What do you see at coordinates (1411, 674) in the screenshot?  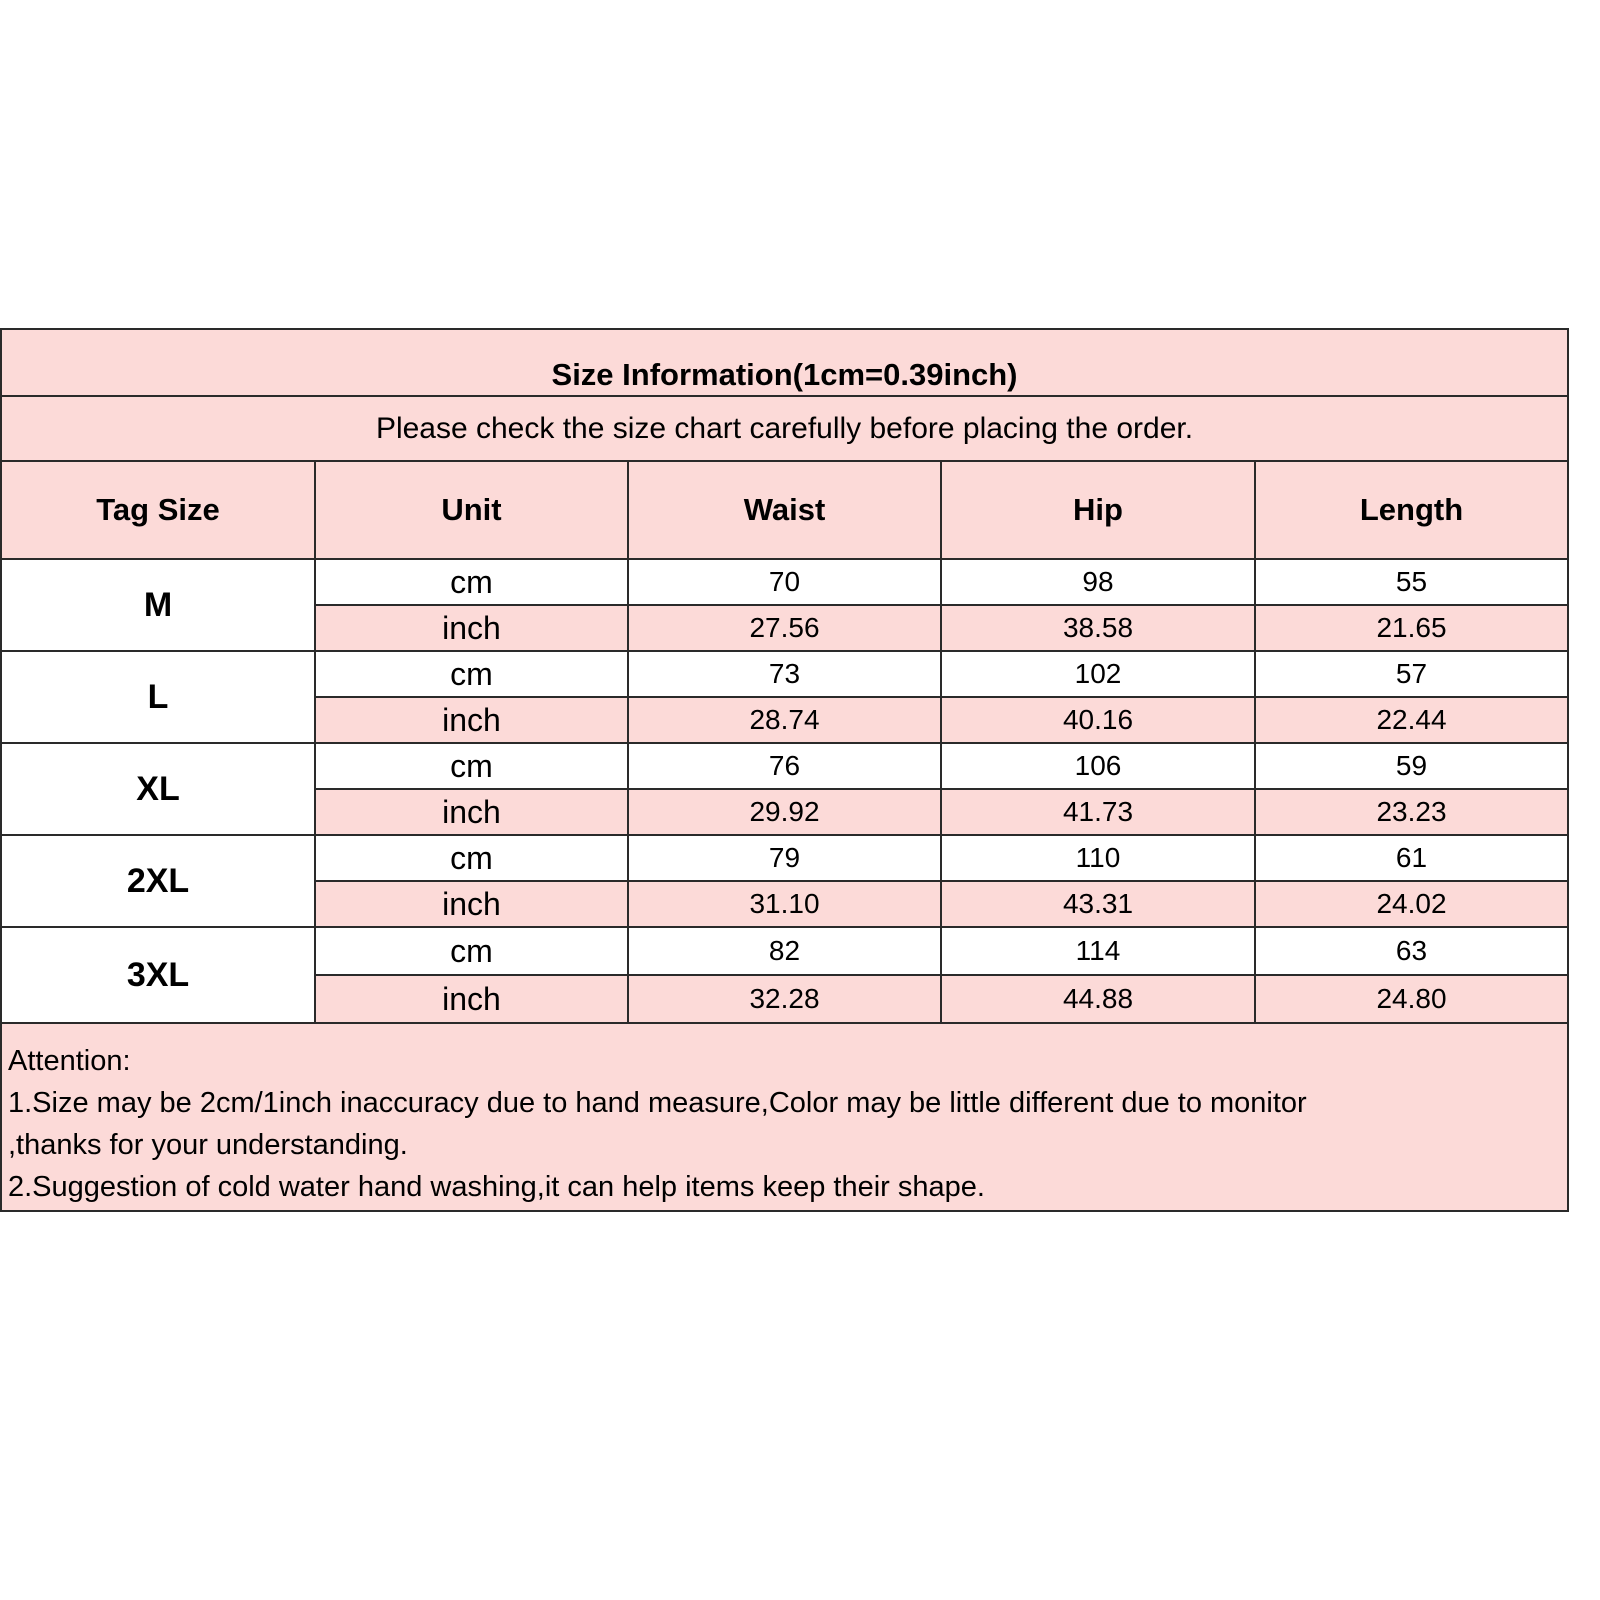 I see `length-cell: 57` at bounding box center [1411, 674].